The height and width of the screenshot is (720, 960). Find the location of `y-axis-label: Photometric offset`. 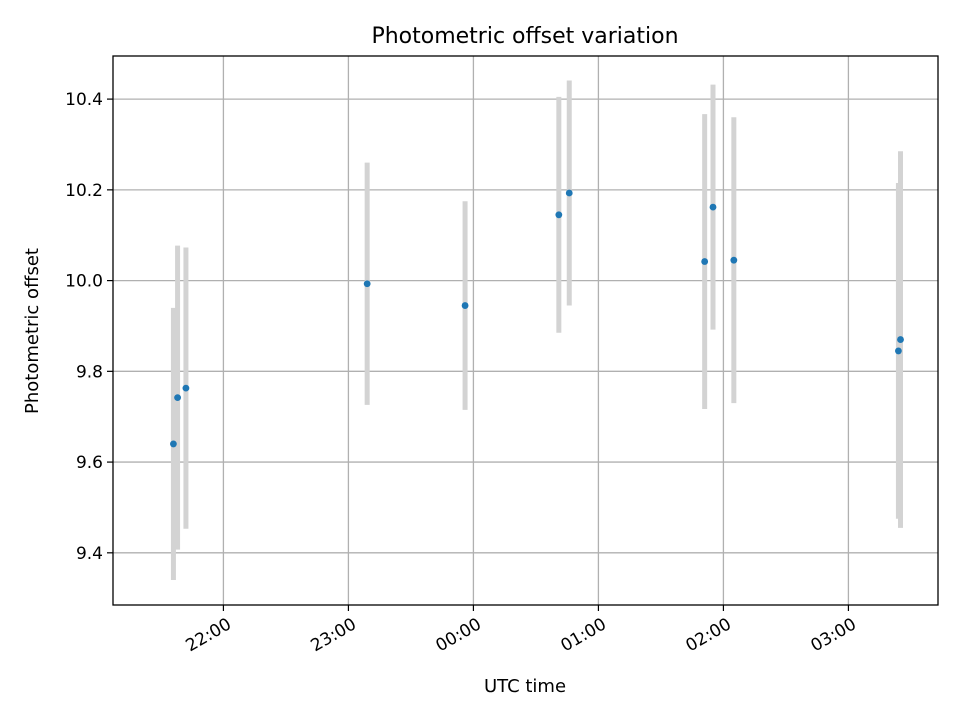

y-axis-label: Photometric offset is located at coordinates (32, 331).